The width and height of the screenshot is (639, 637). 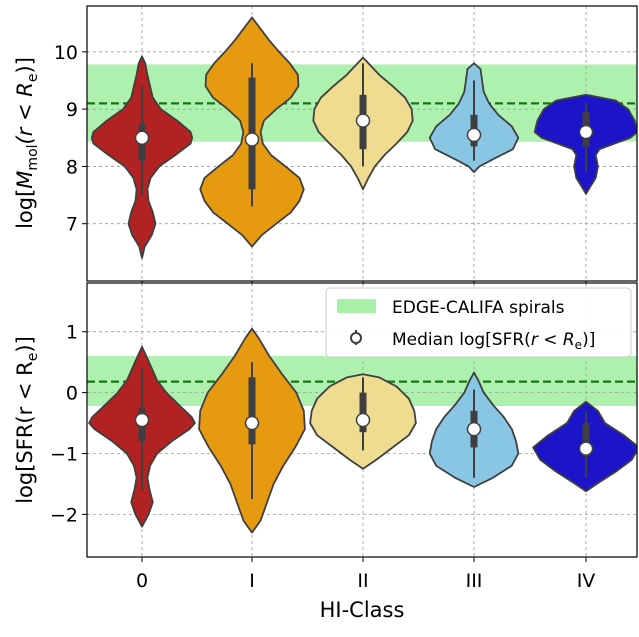 What do you see at coordinates (142, 581) in the screenshot?
I see `x-tick-label: 0` at bounding box center [142, 581].